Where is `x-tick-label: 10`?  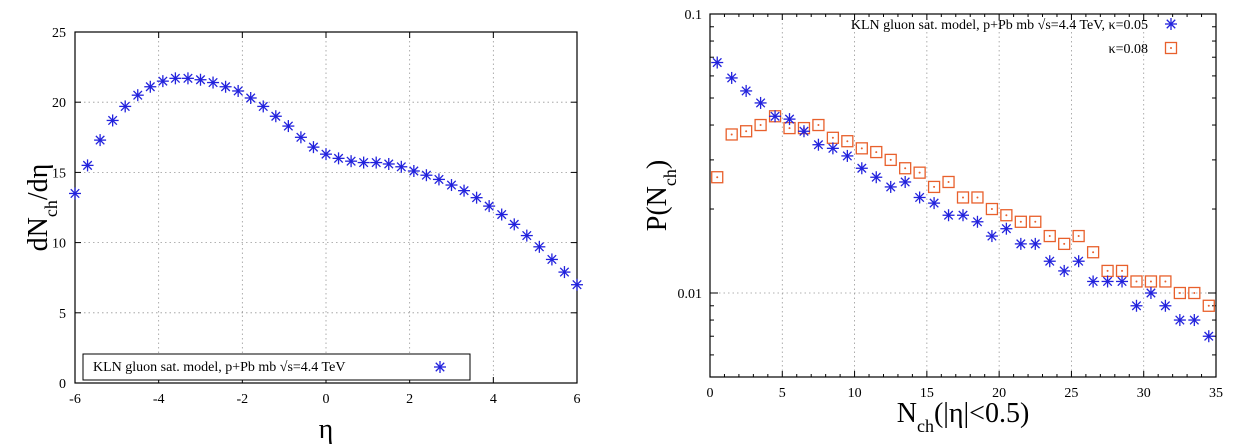
x-tick-label: 10 is located at coordinates (855, 393).